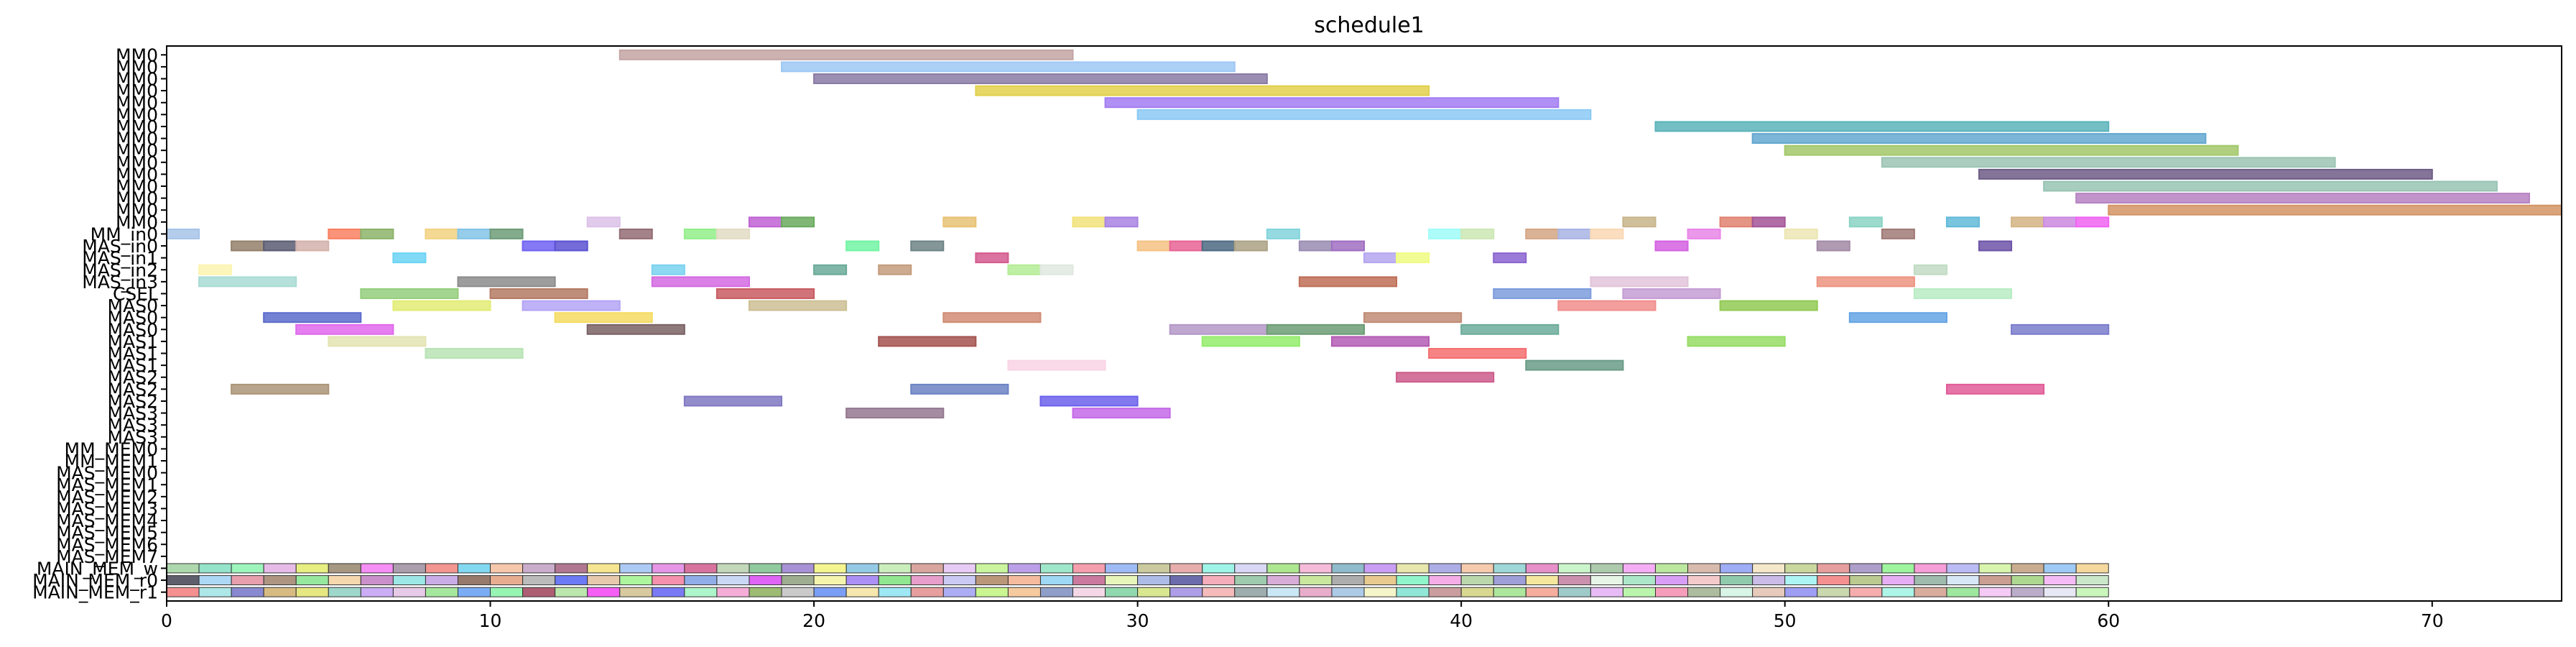 The width and height of the screenshot is (2576, 647). I want to click on x-tick-label: 30, so click(1137, 620).